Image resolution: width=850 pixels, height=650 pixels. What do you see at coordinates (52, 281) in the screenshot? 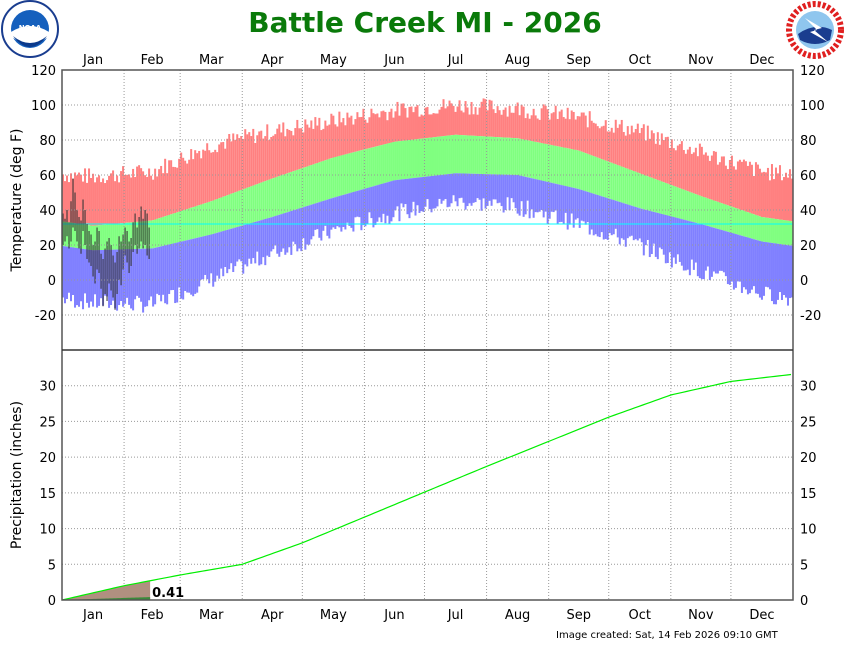
I see `temp-tick-left: 0` at bounding box center [52, 281].